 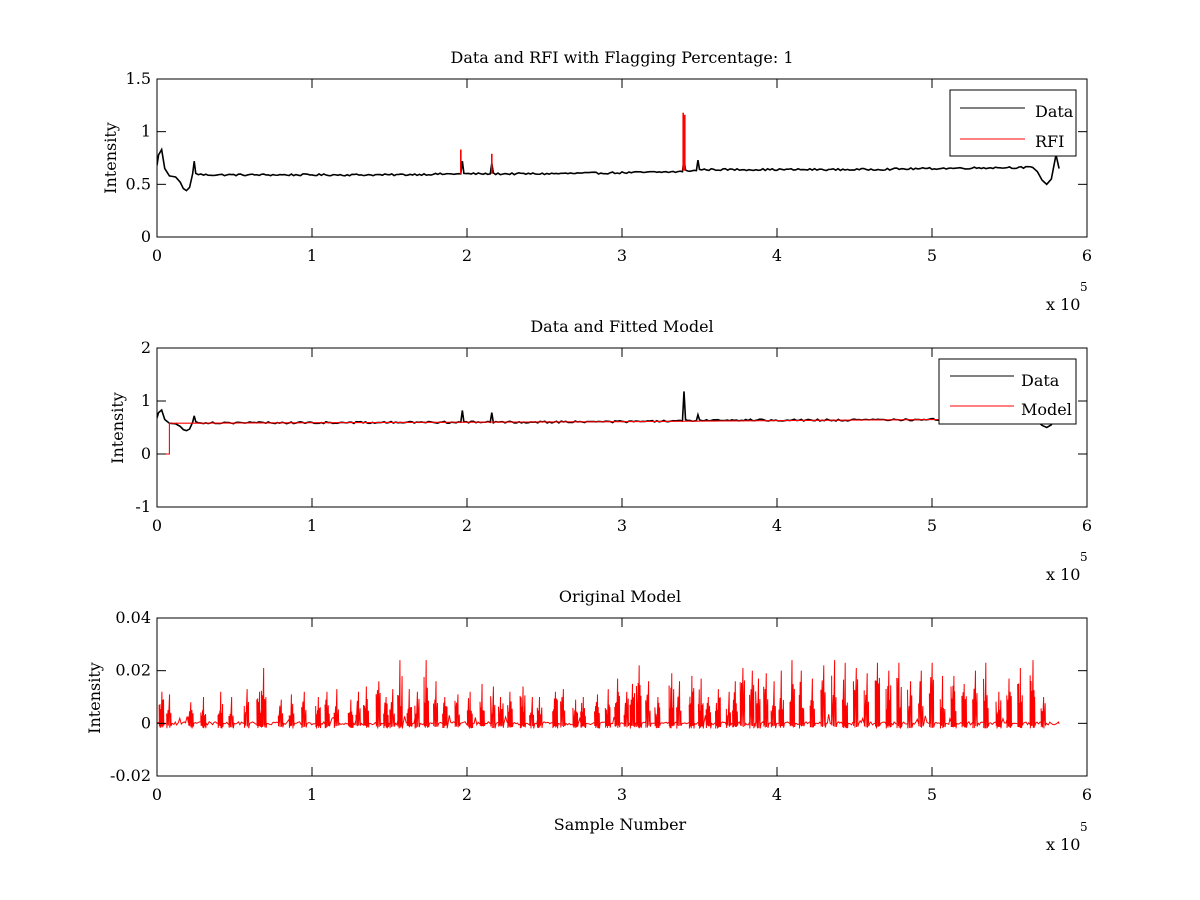 I want to click on y-tick-label: 0.04, so click(x=133, y=617).